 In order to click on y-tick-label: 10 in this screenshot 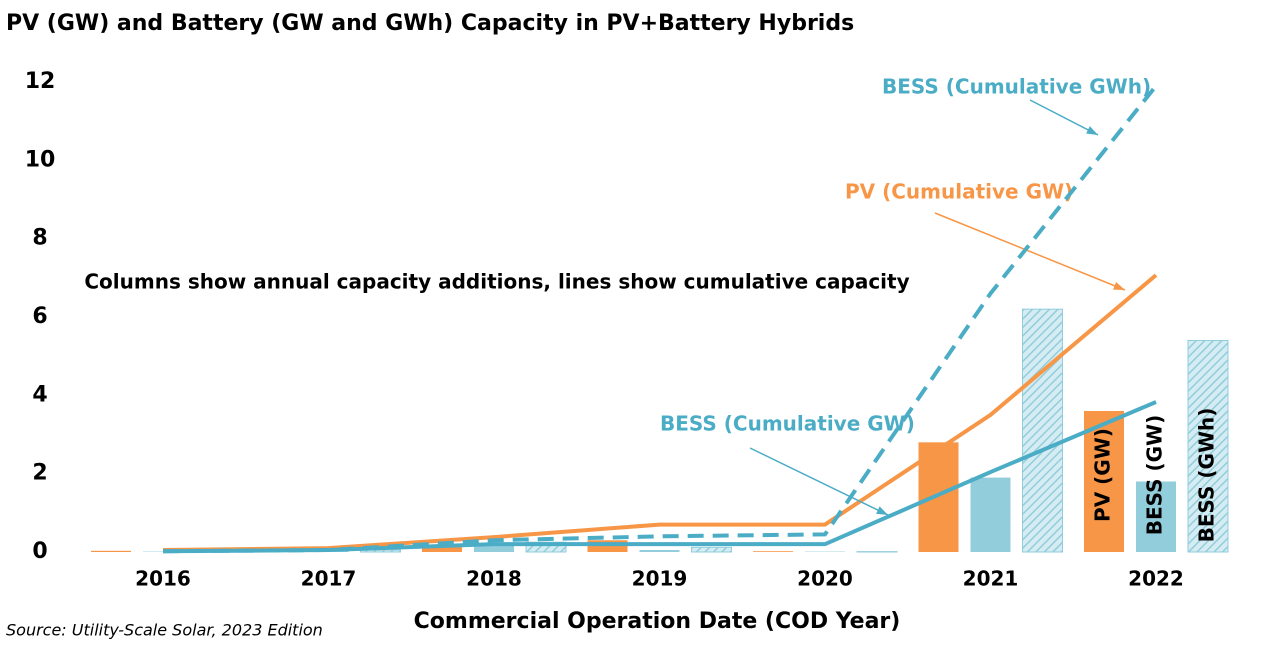, I will do `click(40, 159)`.